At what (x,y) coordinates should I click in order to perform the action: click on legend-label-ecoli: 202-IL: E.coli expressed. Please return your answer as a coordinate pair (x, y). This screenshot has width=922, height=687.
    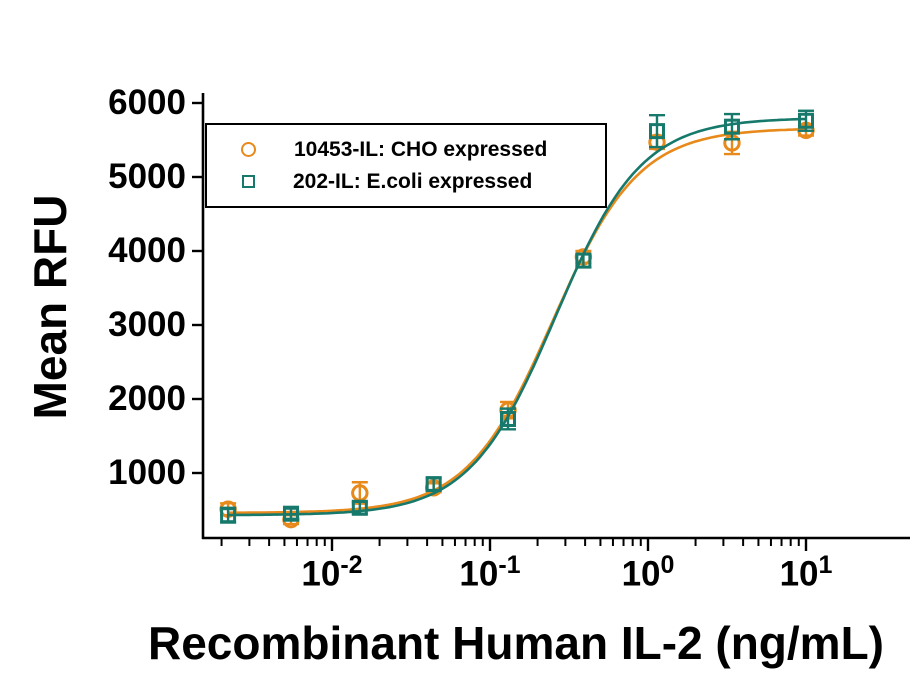
    Looking at the image, I should click on (413, 181).